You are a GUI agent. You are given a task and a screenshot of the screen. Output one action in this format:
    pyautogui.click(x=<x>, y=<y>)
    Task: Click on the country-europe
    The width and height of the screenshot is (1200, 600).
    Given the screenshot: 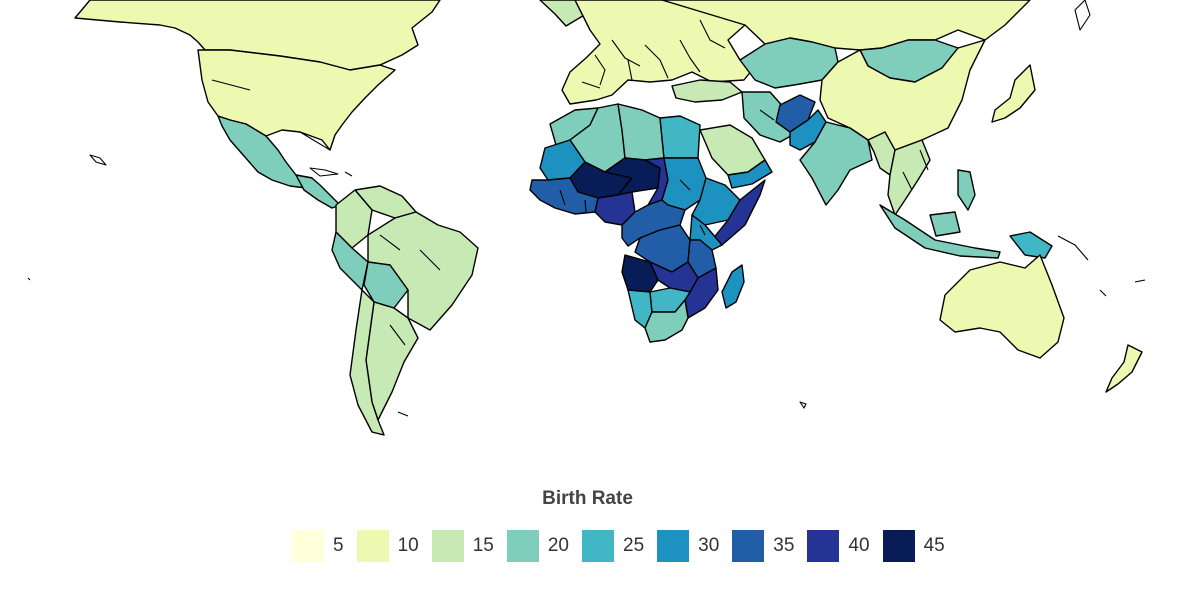 What is the action you would take?
    pyautogui.click(x=661, y=52)
    